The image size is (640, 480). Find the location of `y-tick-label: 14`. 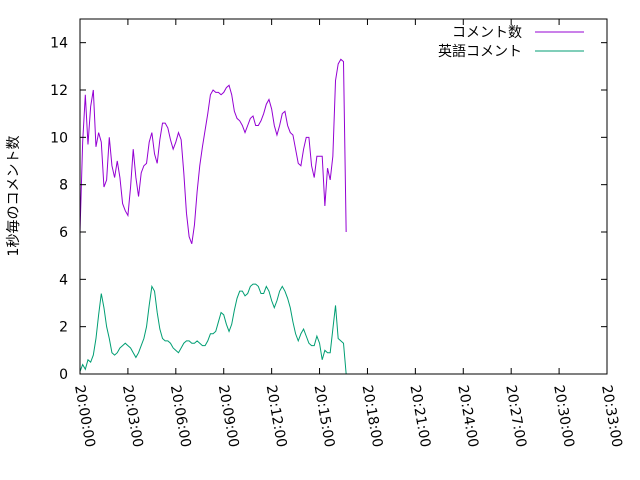

y-tick-label: 14 is located at coordinates (59, 44).